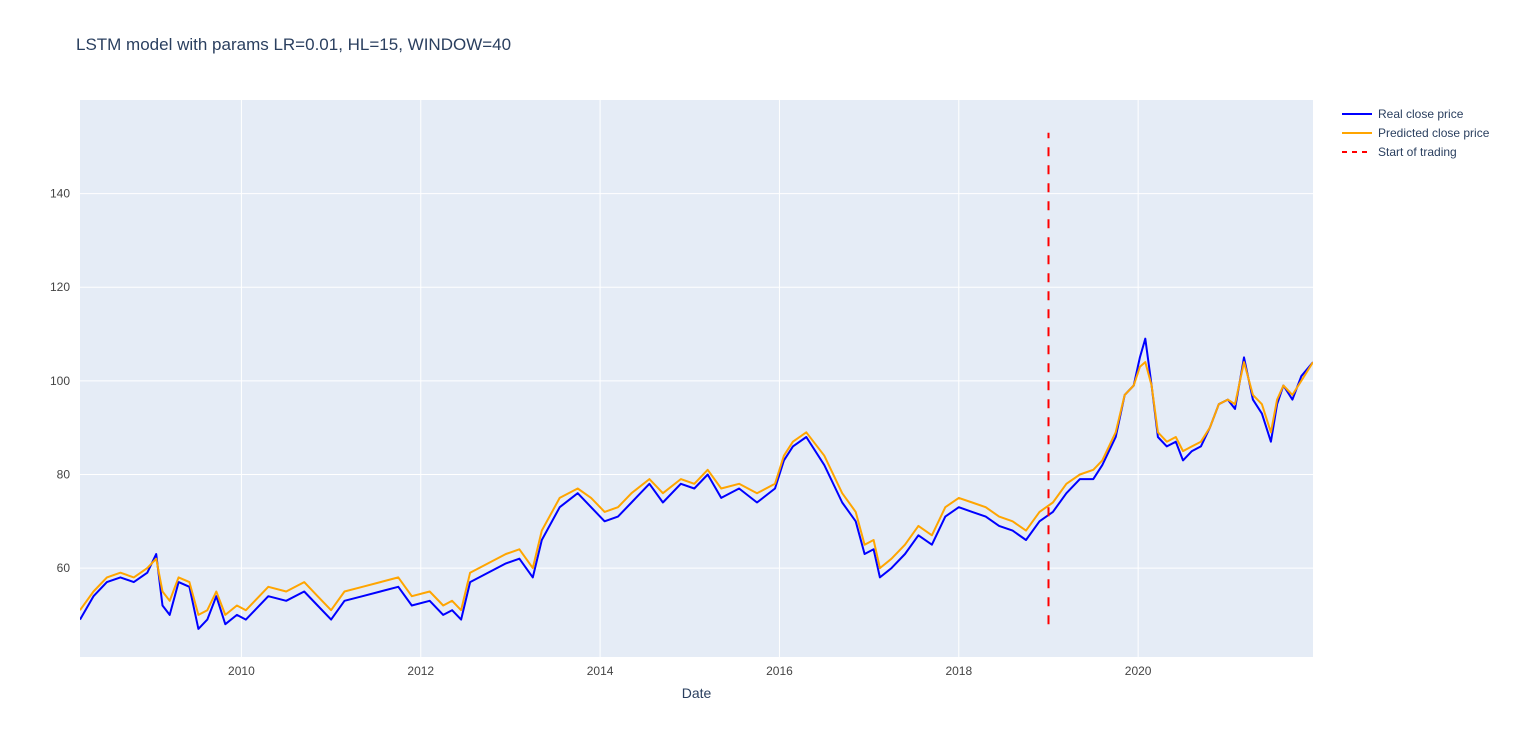  Describe the element at coordinates (697, 693) in the screenshot. I see `x-axis-title: Date` at that location.